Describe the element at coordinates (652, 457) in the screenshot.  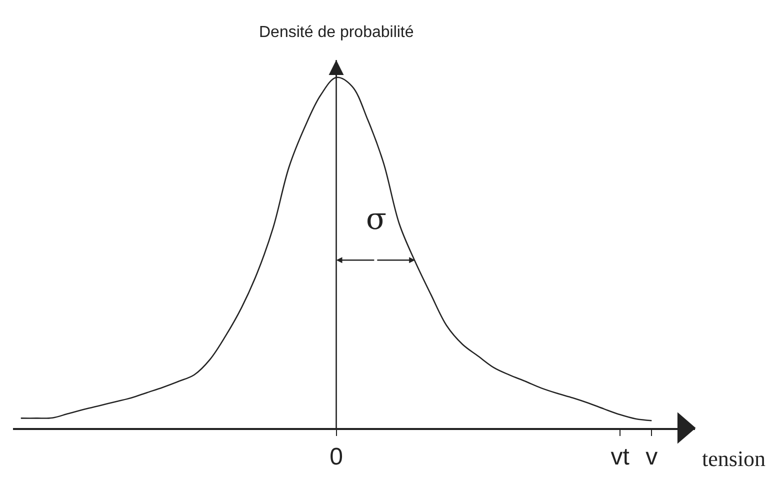
I see `x-tick-label: v` at that location.